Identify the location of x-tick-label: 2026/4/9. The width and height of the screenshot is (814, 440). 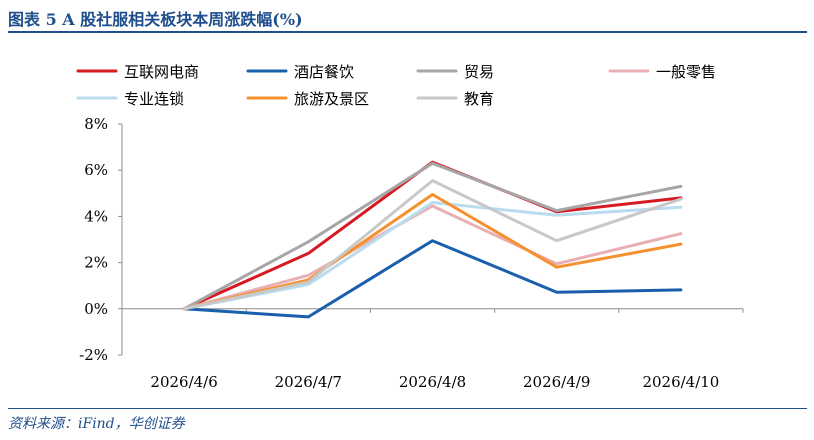
(556, 382).